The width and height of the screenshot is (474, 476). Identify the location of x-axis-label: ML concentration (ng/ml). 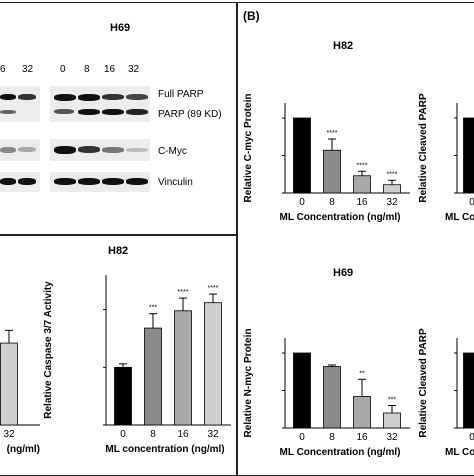
(164, 449).